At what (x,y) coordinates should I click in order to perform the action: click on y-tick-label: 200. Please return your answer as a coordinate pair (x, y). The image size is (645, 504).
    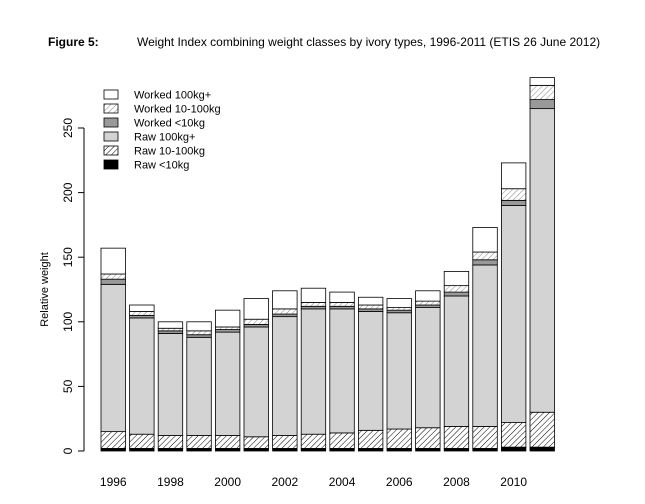
    Looking at the image, I should click on (68, 192).